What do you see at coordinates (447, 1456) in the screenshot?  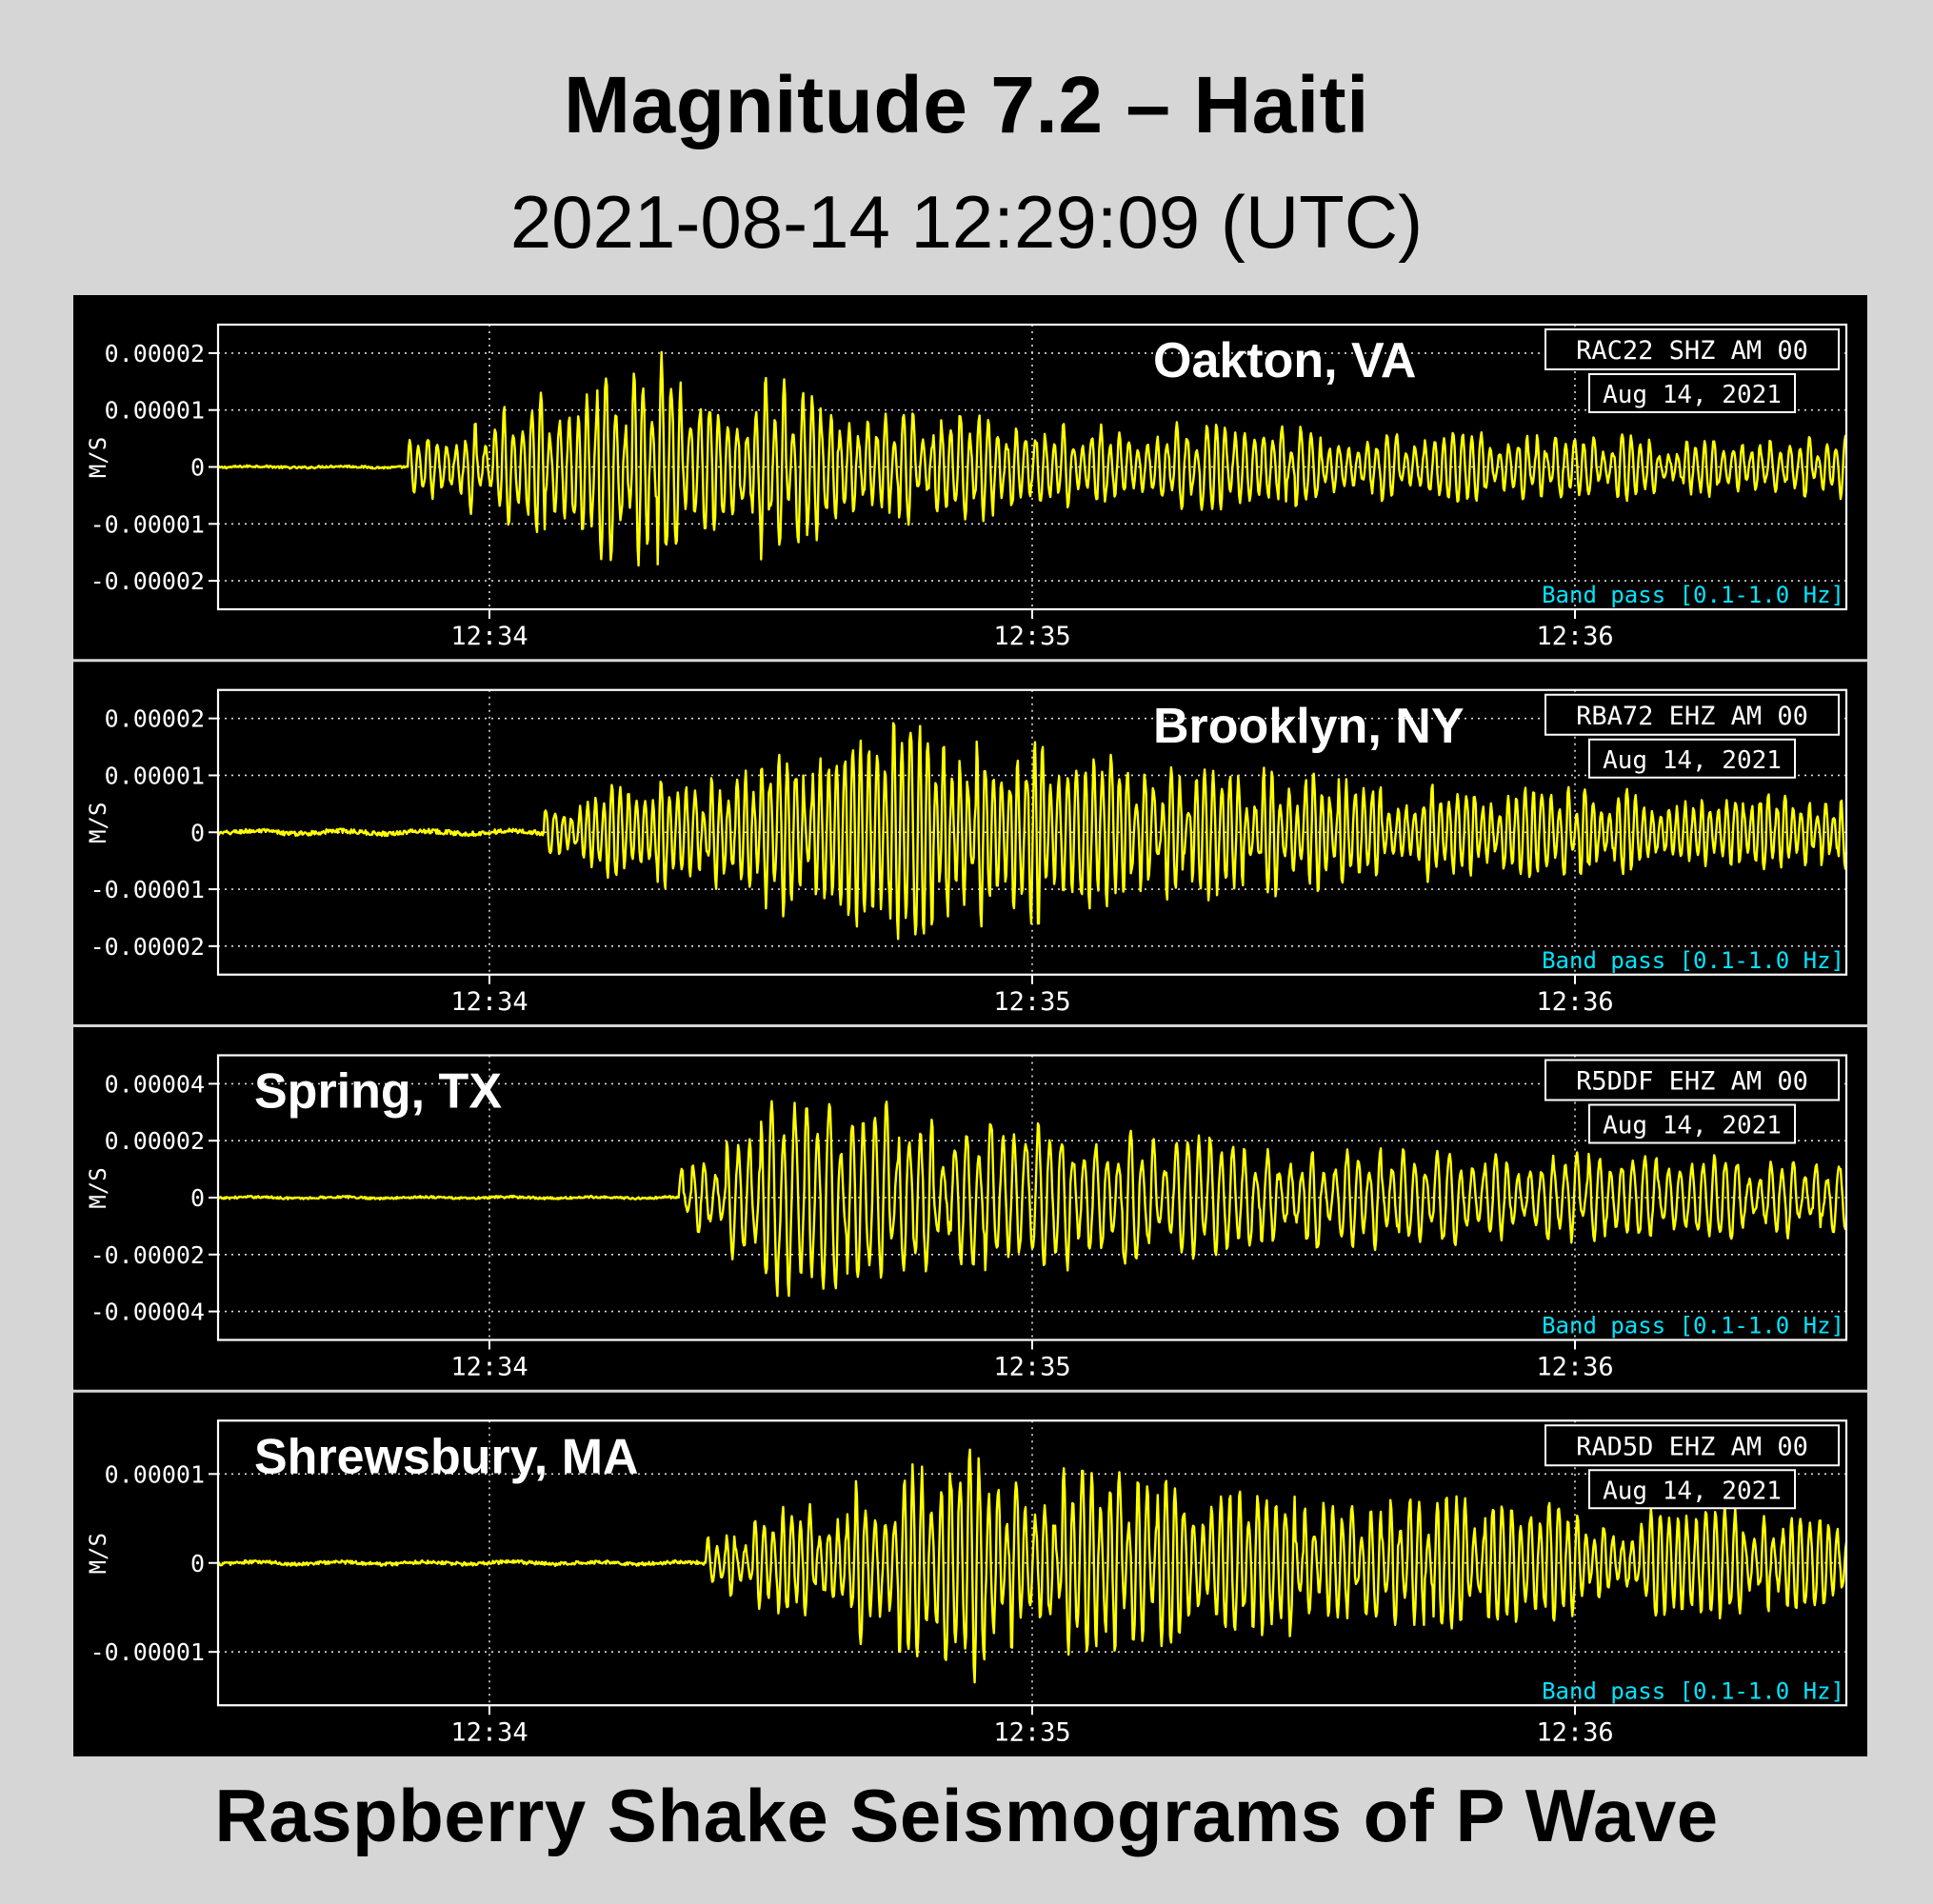 I see `station-location-label: Shrewsbury, MA` at bounding box center [447, 1456].